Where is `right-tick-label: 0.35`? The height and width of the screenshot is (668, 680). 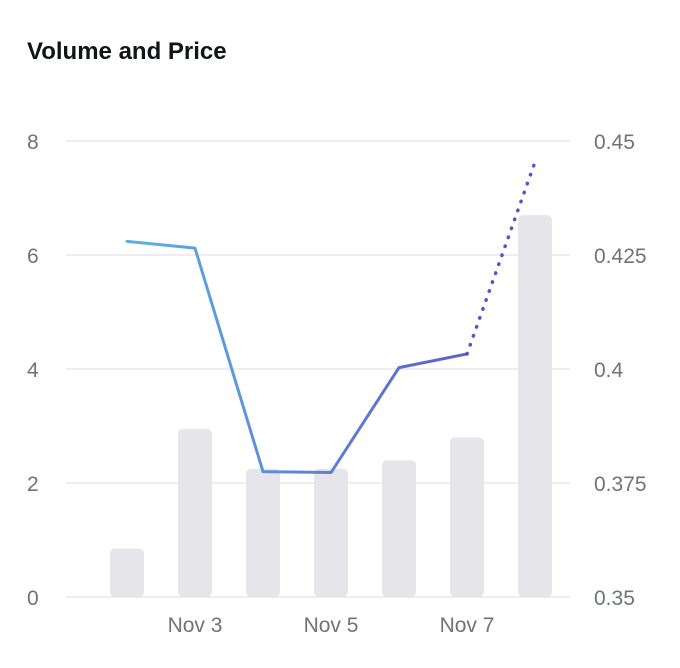
right-tick-label: 0.35 is located at coordinates (614, 598).